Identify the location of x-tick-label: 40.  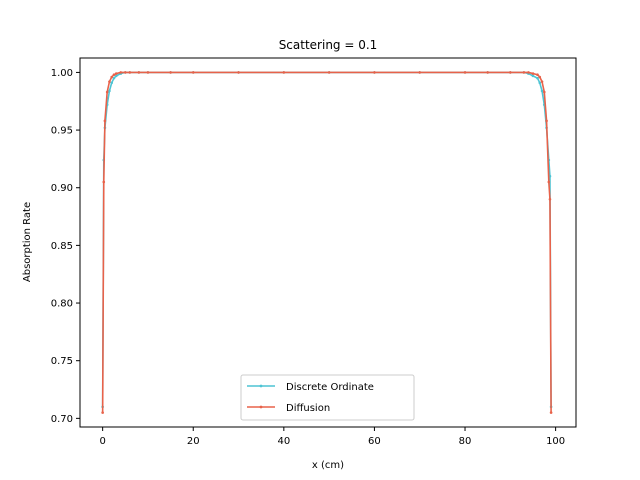
(283, 441).